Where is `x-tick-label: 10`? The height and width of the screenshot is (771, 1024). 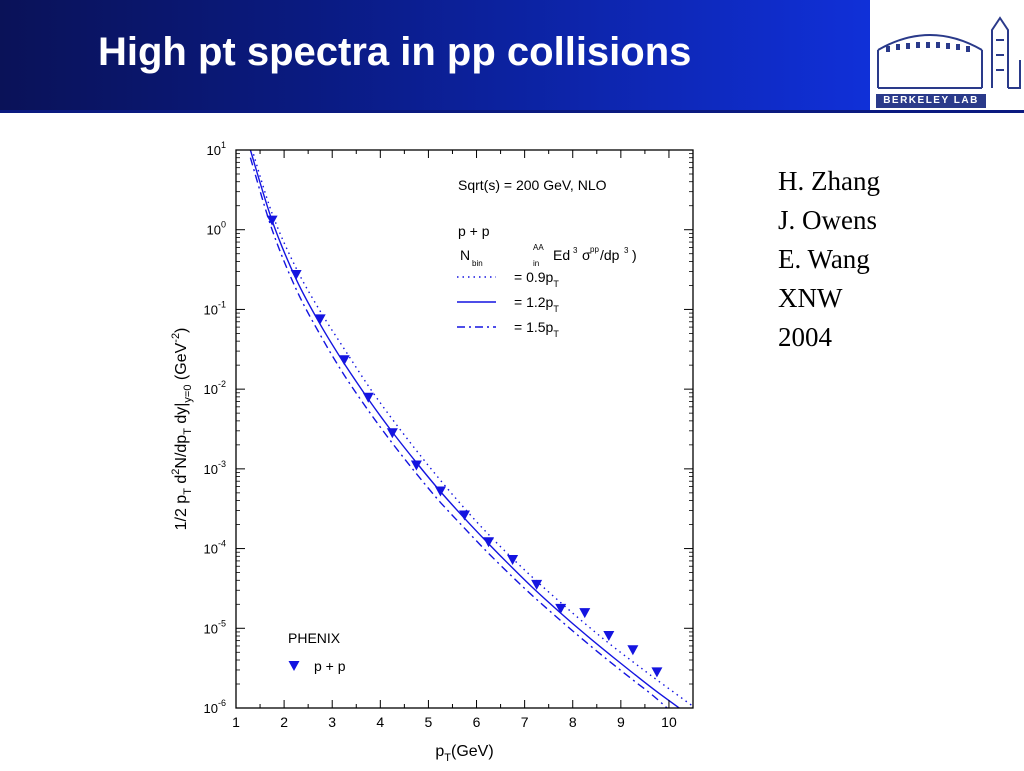
x-tick-label: 10 is located at coordinates (669, 722).